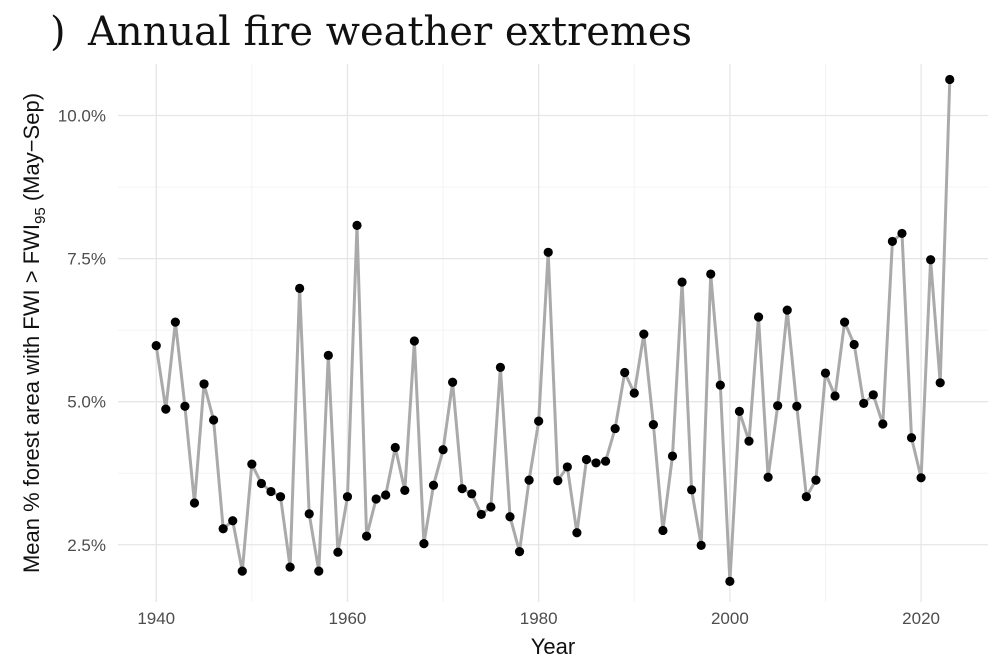 The image size is (1001, 656). Describe the element at coordinates (31, 398) in the screenshot. I see `y-axis-title-main: Mean % forest area with FWI > FWI` at that location.